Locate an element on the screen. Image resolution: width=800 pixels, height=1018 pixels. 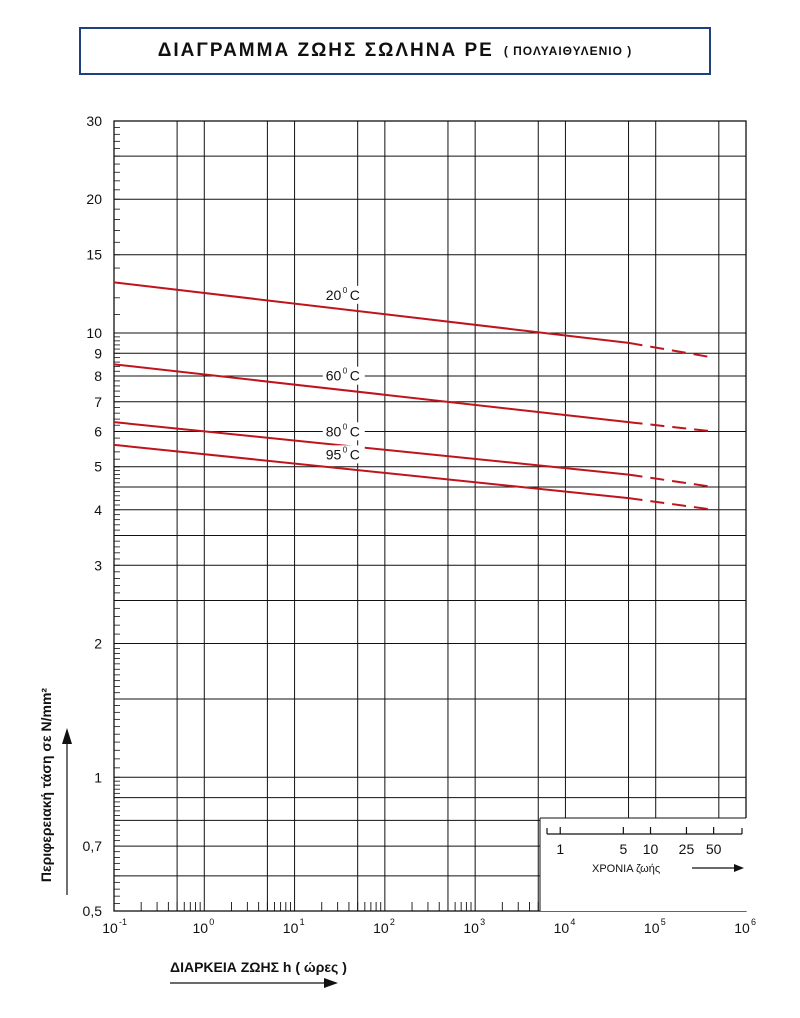
x-axis-title: ΔΙΑΡΚΕΙΑ ΖΩΗΣ h ( ώρες ) is located at coordinates (258, 967).